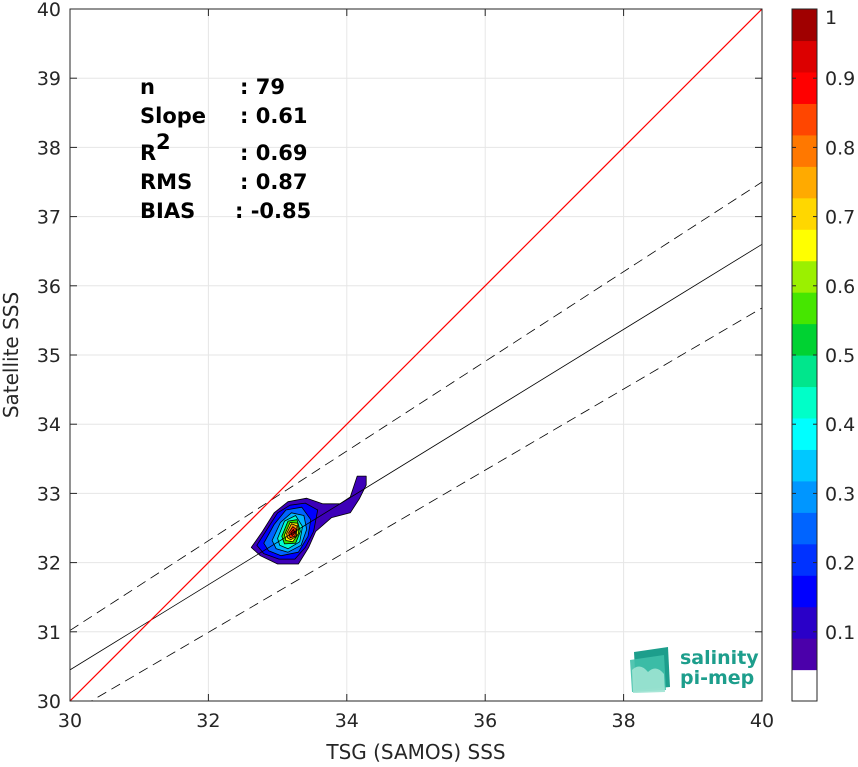 Image resolution: width=858 pixels, height=767 pixels. What do you see at coordinates (624, 721) in the screenshot?
I see `x-tick-label: 38` at bounding box center [624, 721].